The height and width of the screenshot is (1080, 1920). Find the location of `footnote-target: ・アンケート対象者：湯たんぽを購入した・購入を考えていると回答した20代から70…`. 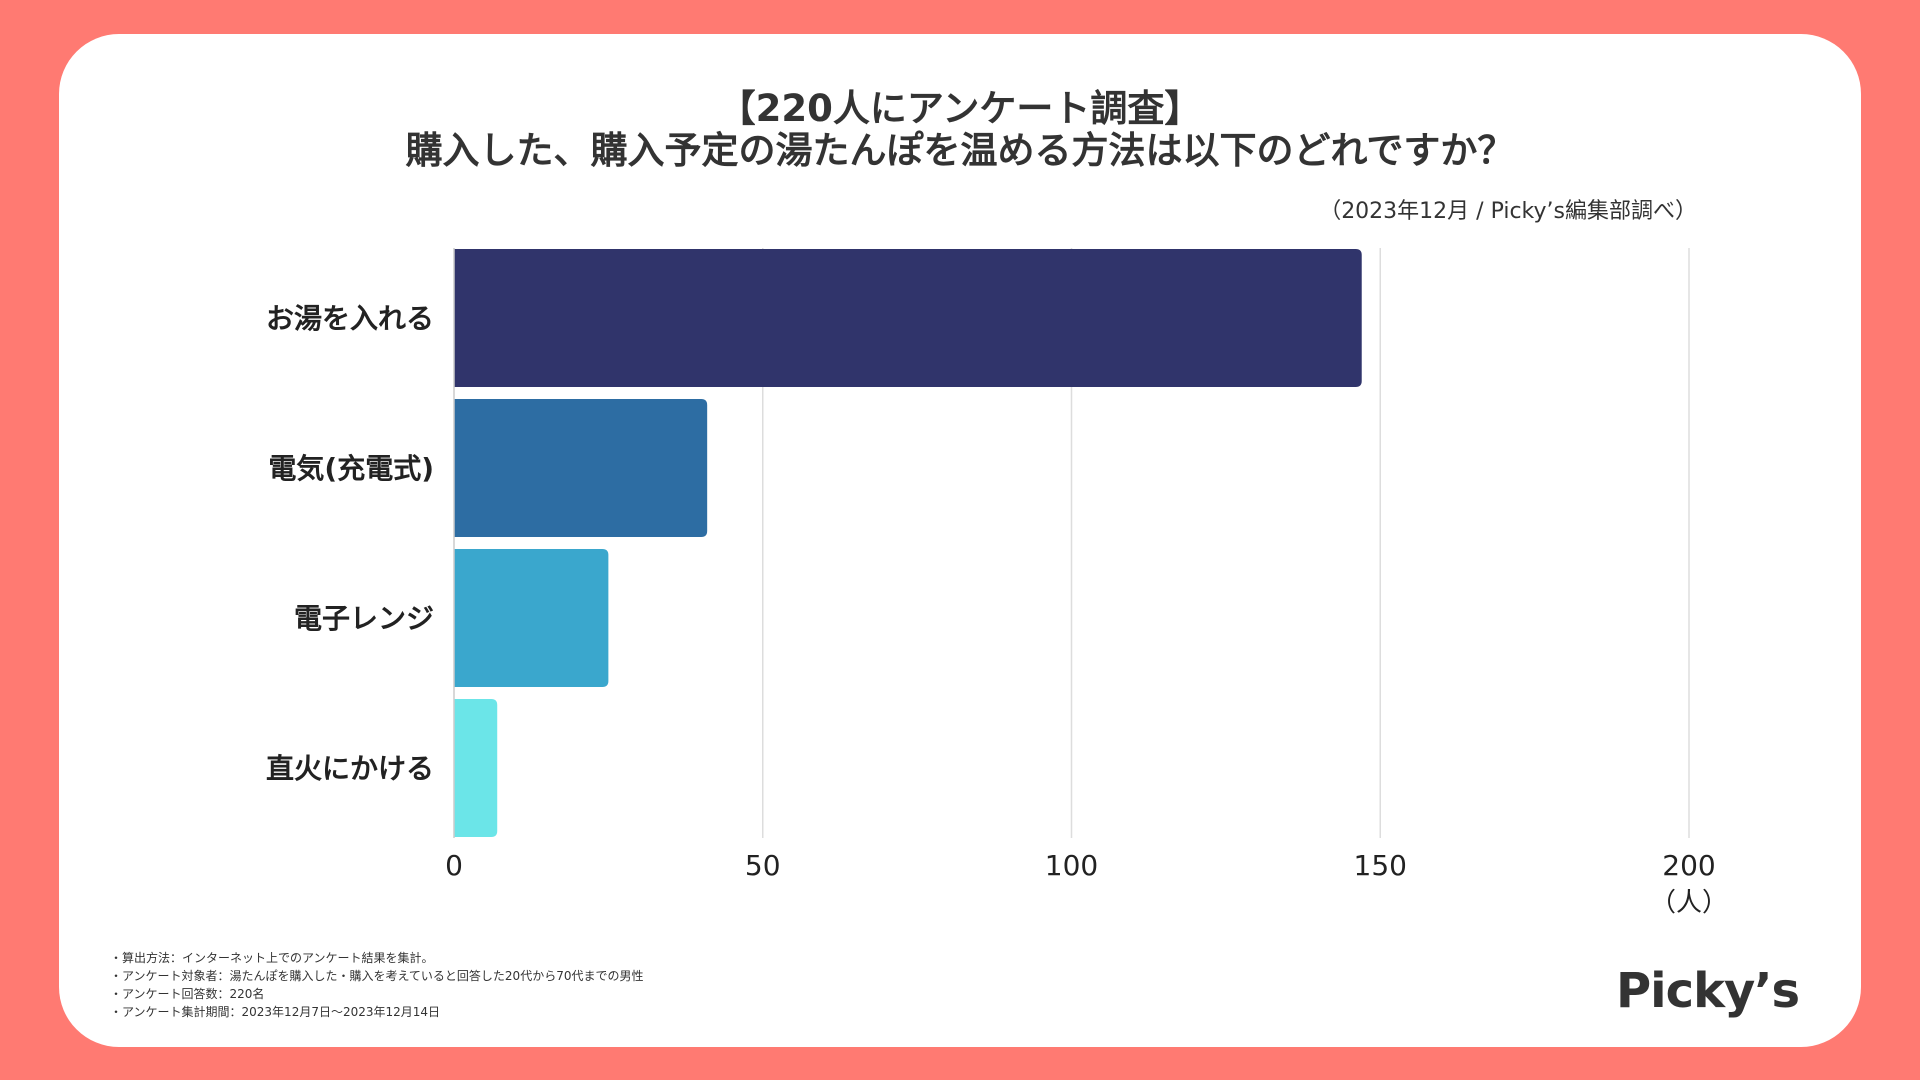

footnote-target: ・アンケート対象者：湯たんぽを購入した・購入を考えていると回答した20代から70… is located at coordinates (377, 976).